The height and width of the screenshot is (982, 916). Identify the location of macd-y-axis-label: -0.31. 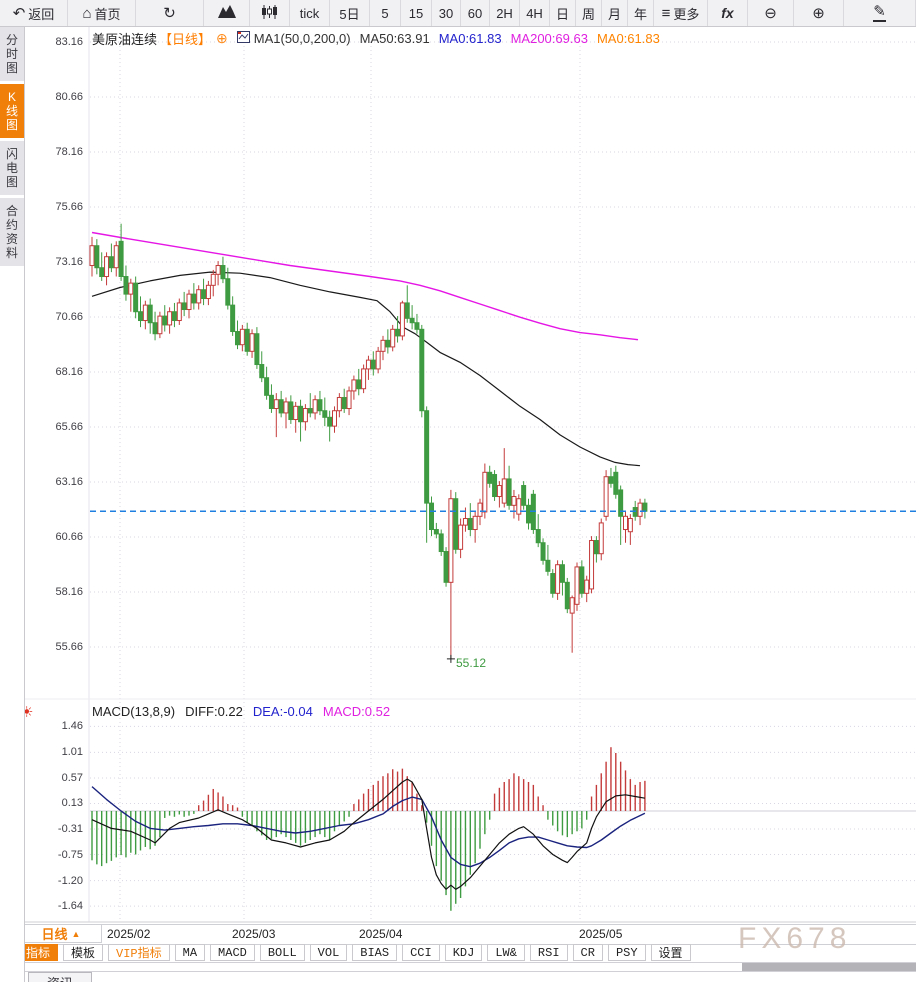
(70, 828).